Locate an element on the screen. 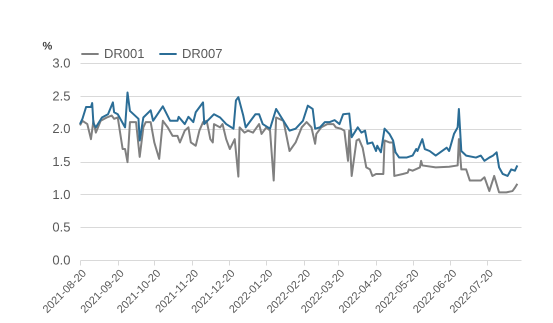  y-tick-label: 1.0 is located at coordinates (61, 194).